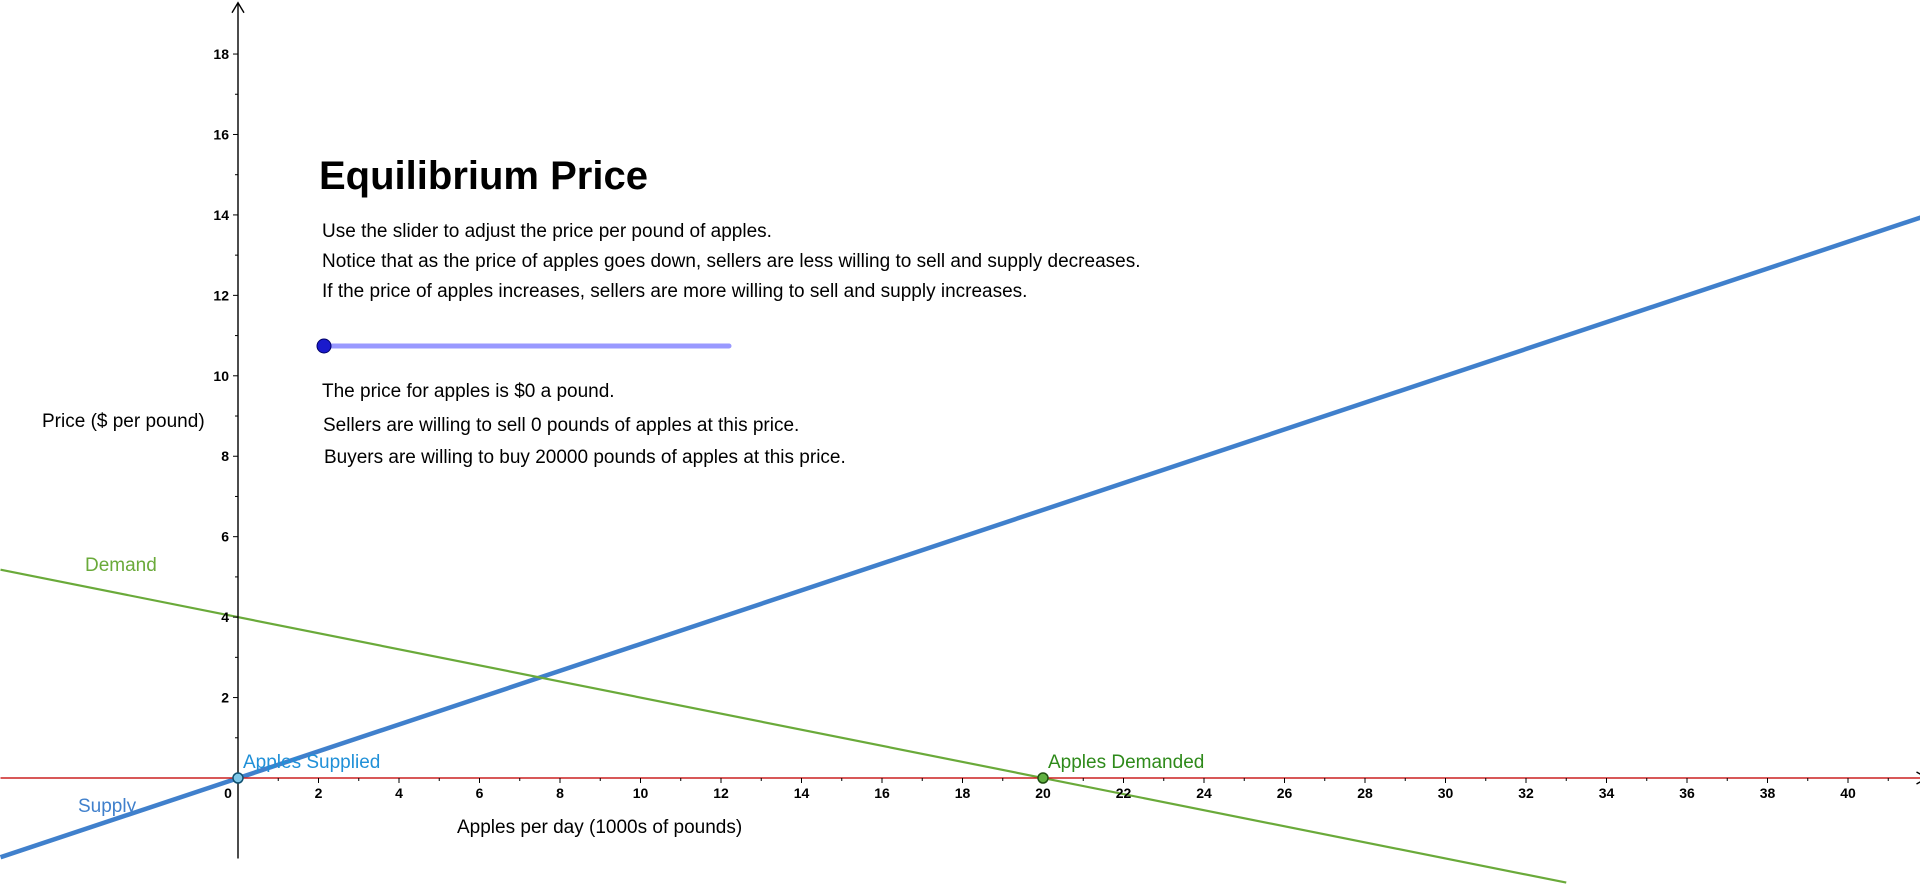  Describe the element at coordinates (221, 54) in the screenshot. I see `y-tick-label: 18` at that location.